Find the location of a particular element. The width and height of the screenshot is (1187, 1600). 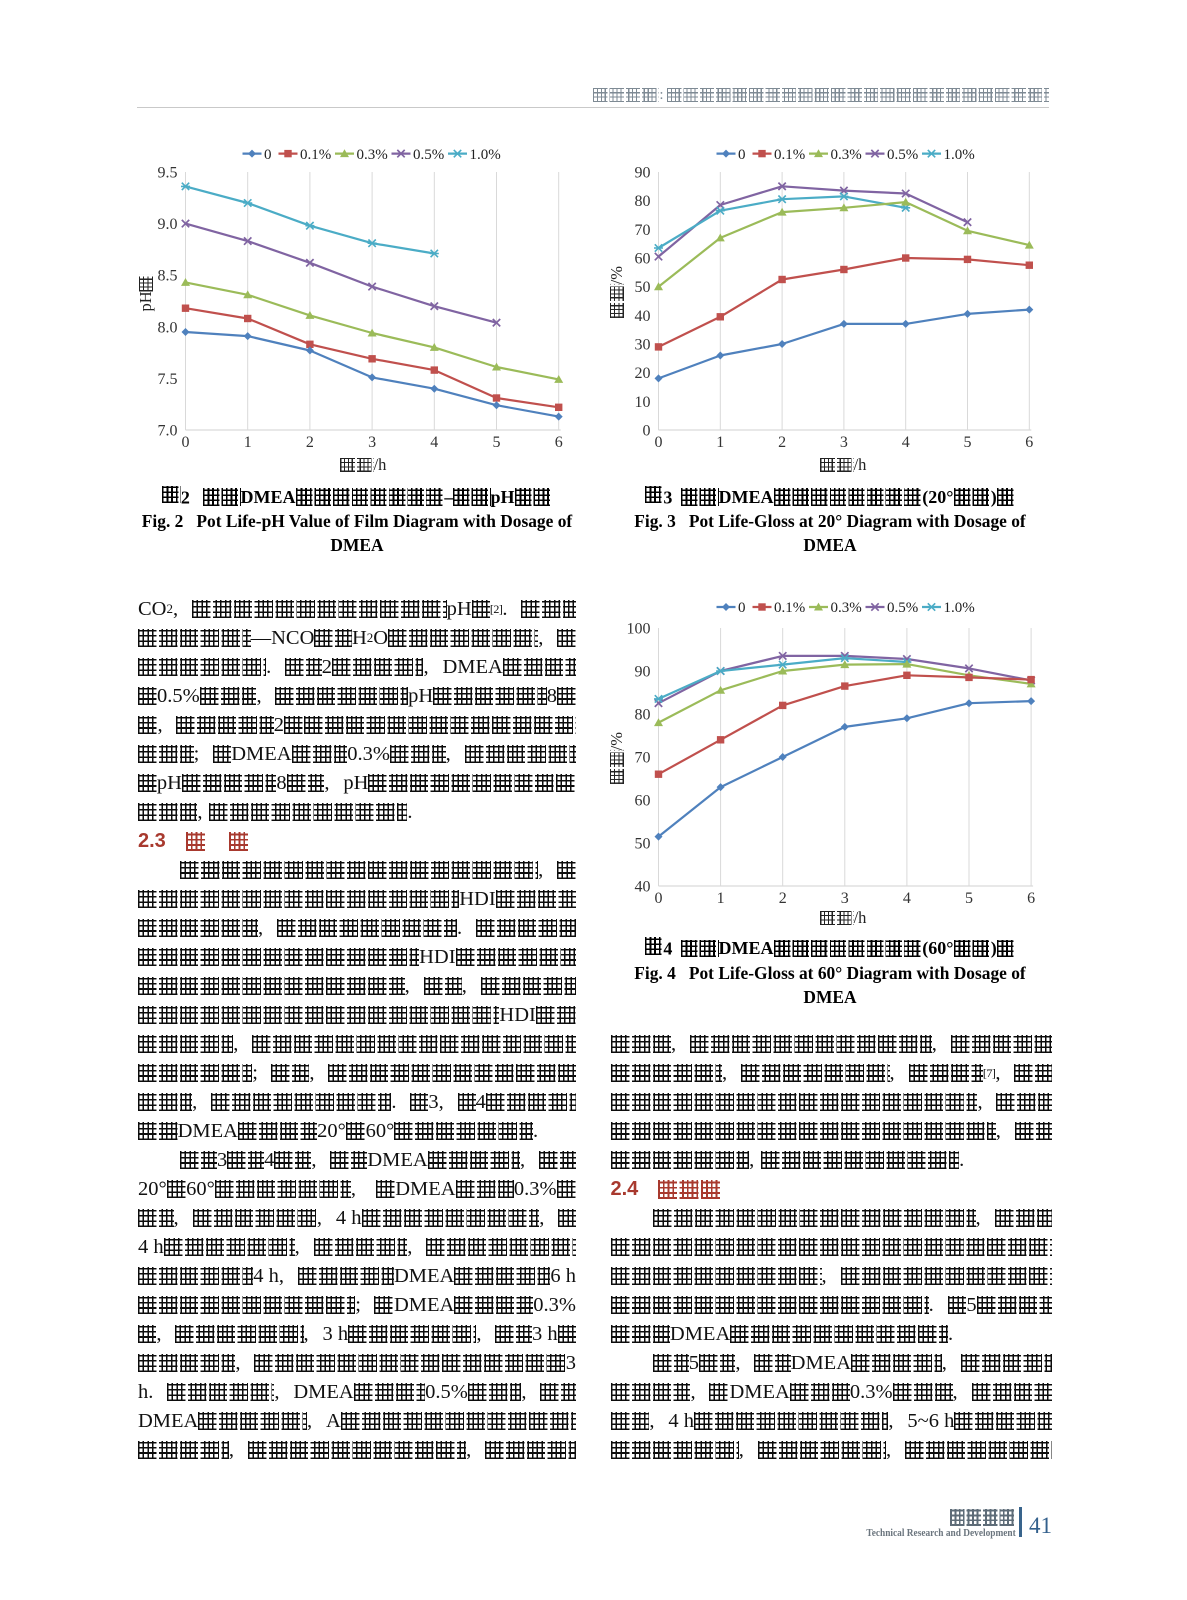

svg-text: 30 is located at coordinates (643, 345).